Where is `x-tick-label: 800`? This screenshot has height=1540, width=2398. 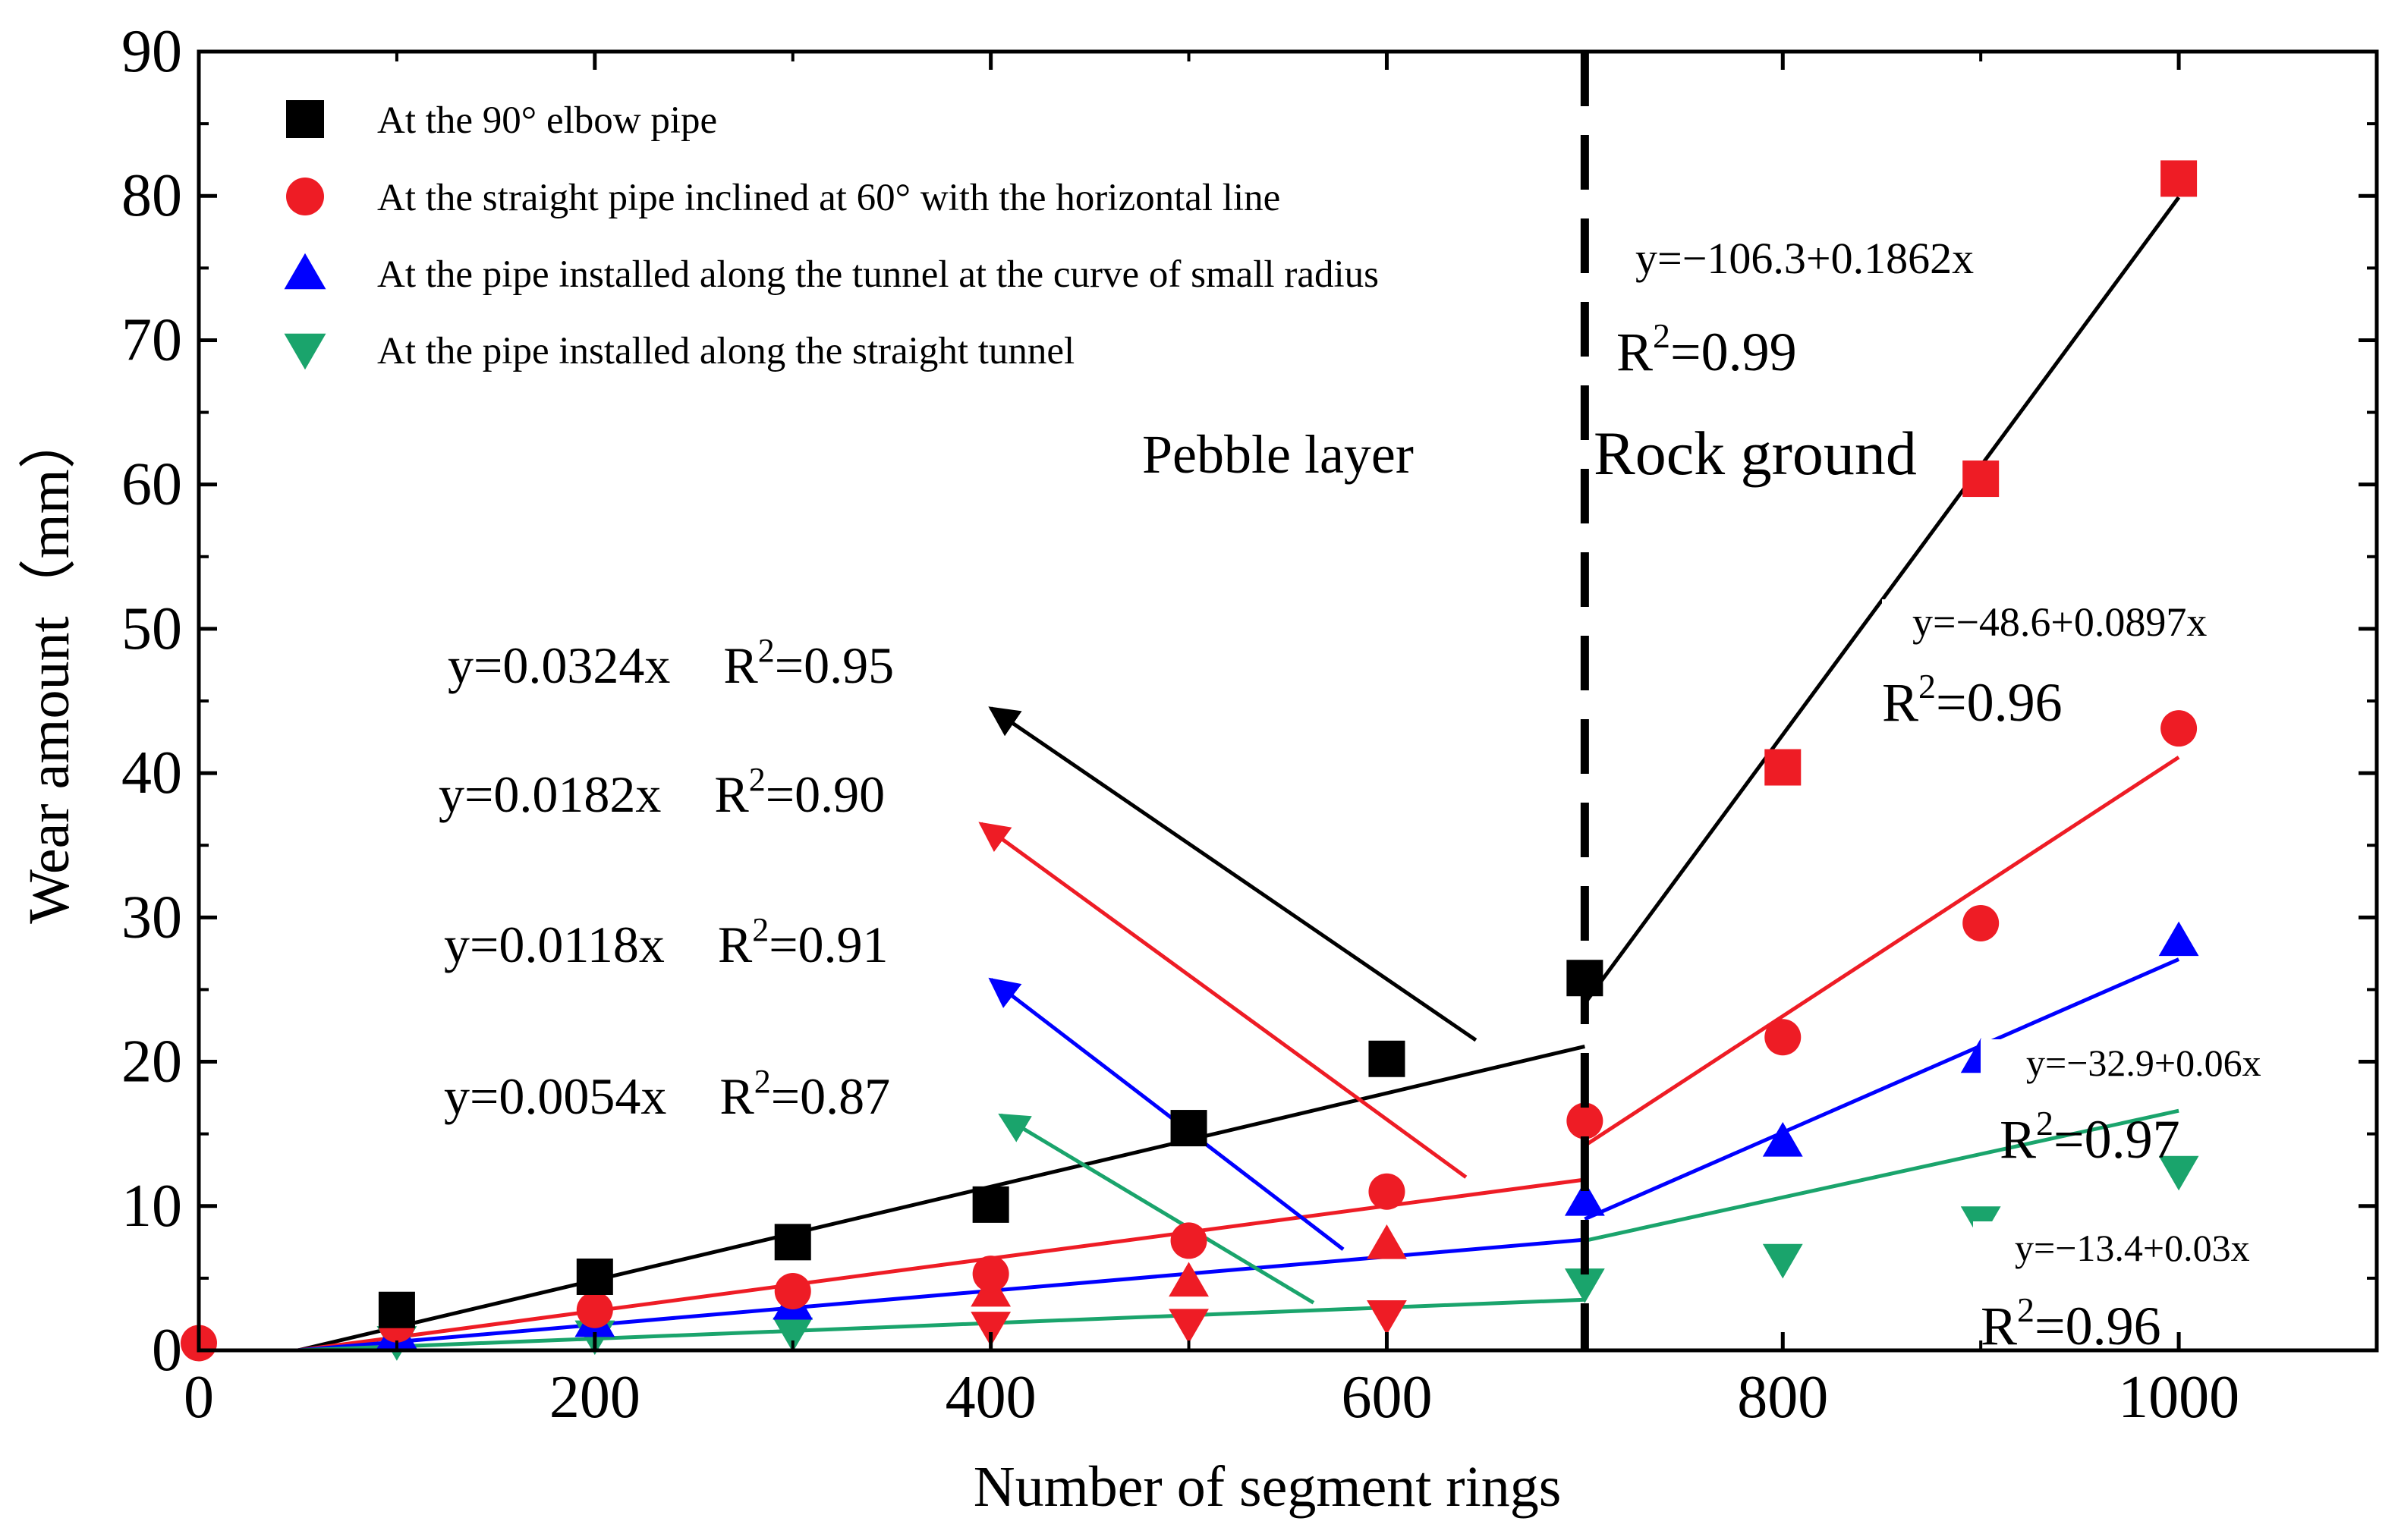 x-tick-label: 800 is located at coordinates (1783, 1397).